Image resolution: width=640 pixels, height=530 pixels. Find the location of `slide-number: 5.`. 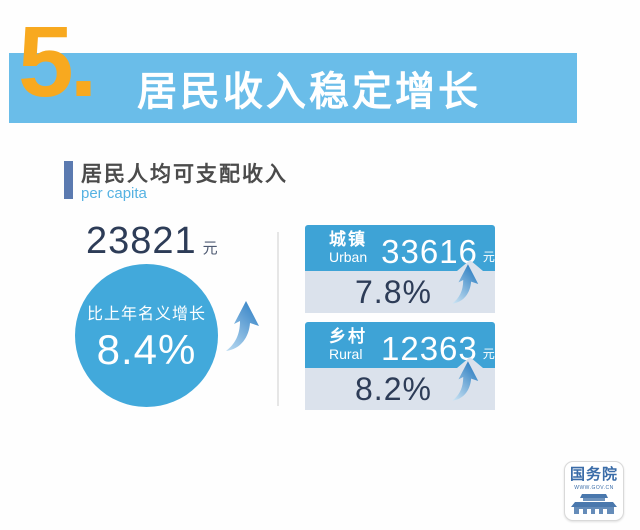

slide-number: 5. is located at coordinates (57, 62).